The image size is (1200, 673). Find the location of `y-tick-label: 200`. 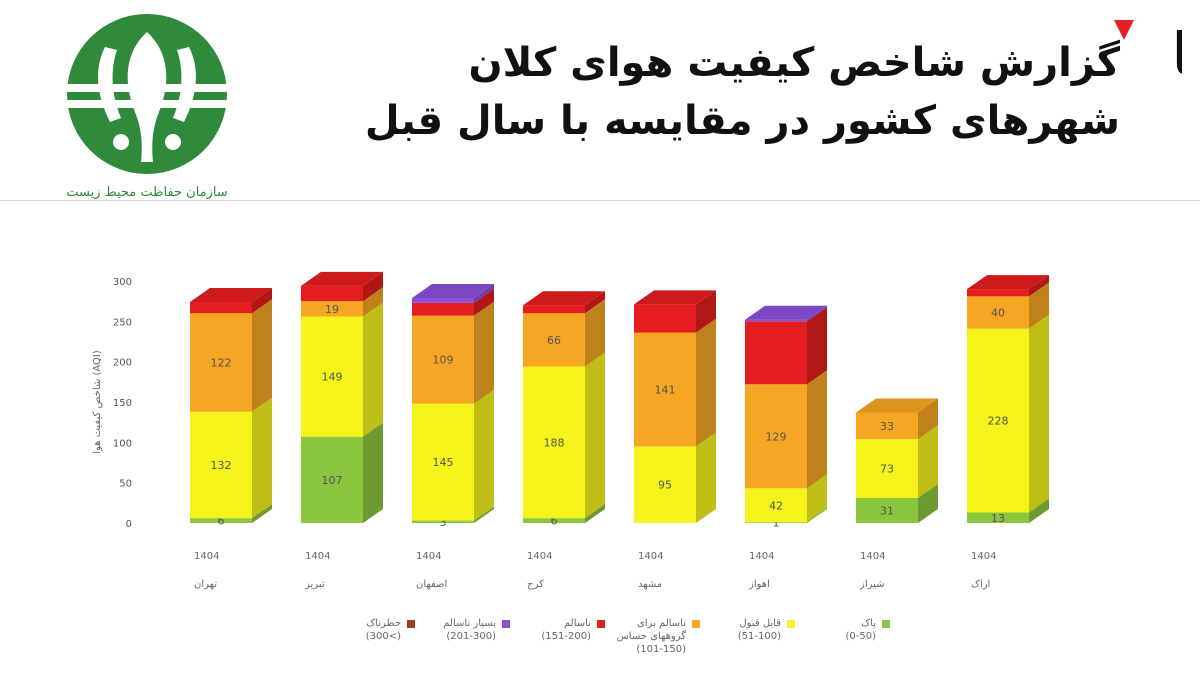

y-tick-label: 200 is located at coordinates (122, 363).